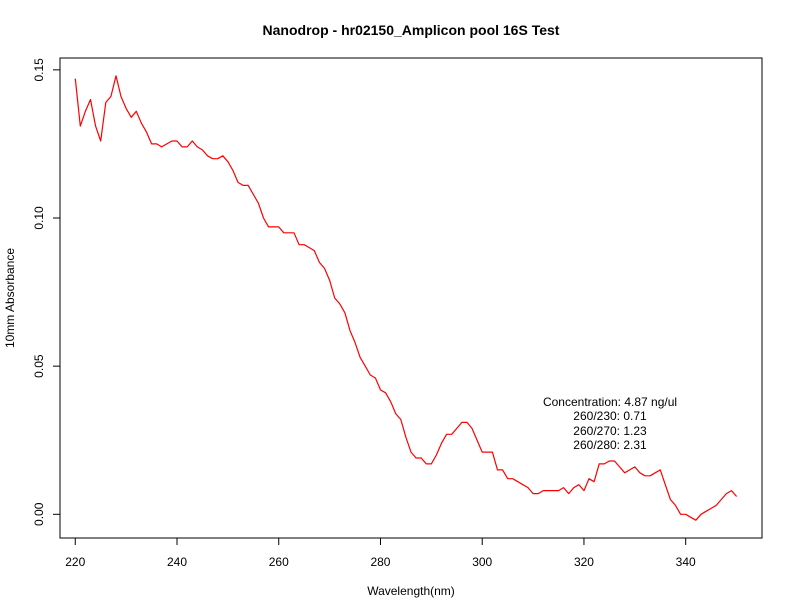  What do you see at coordinates (610, 416) in the screenshot?
I see `ratio-260-230-text: 260/230: 0.71` at bounding box center [610, 416].